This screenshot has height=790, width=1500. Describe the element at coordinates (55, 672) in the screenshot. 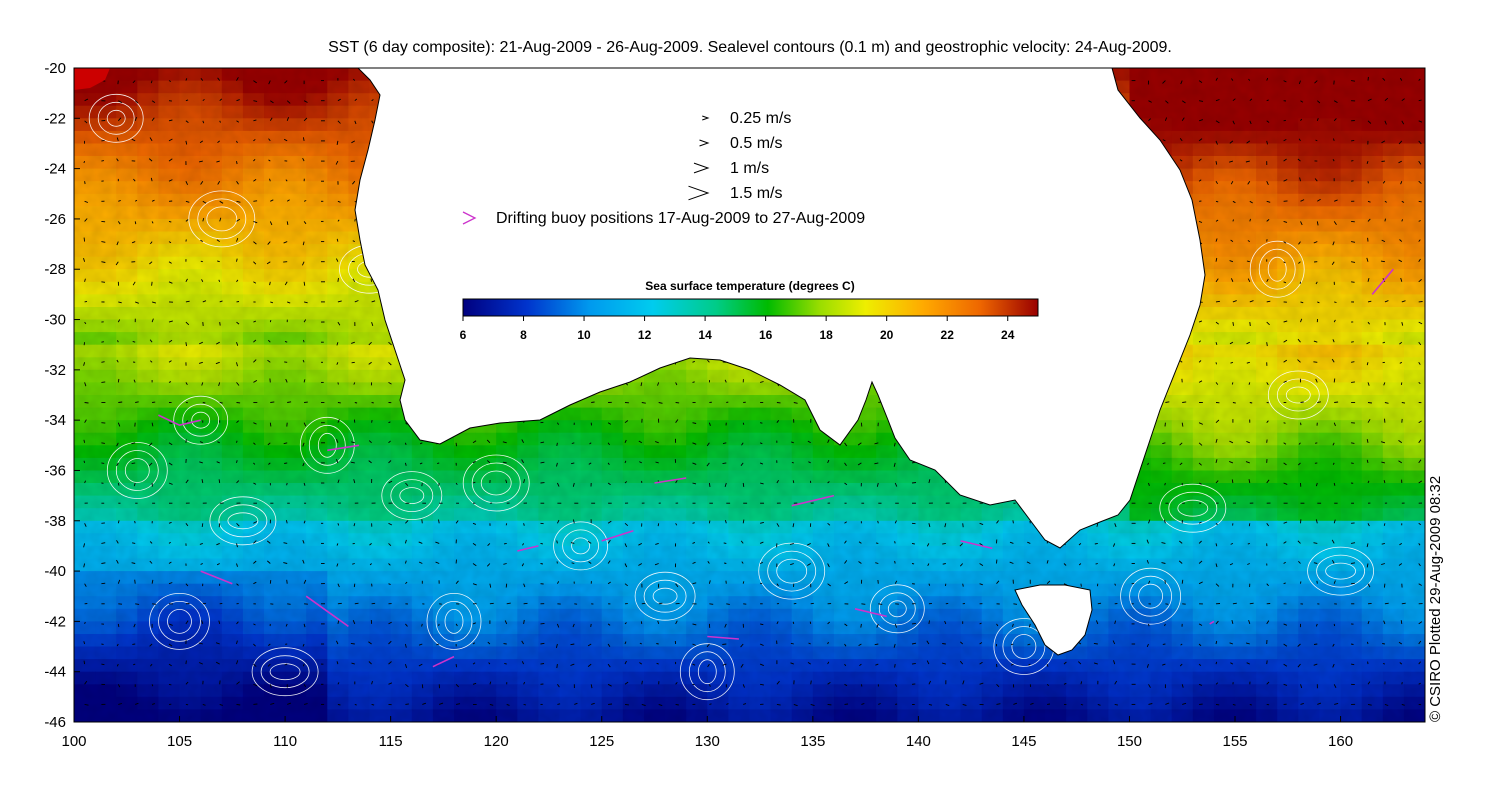

I see `y-tick-label: -44` at that location.